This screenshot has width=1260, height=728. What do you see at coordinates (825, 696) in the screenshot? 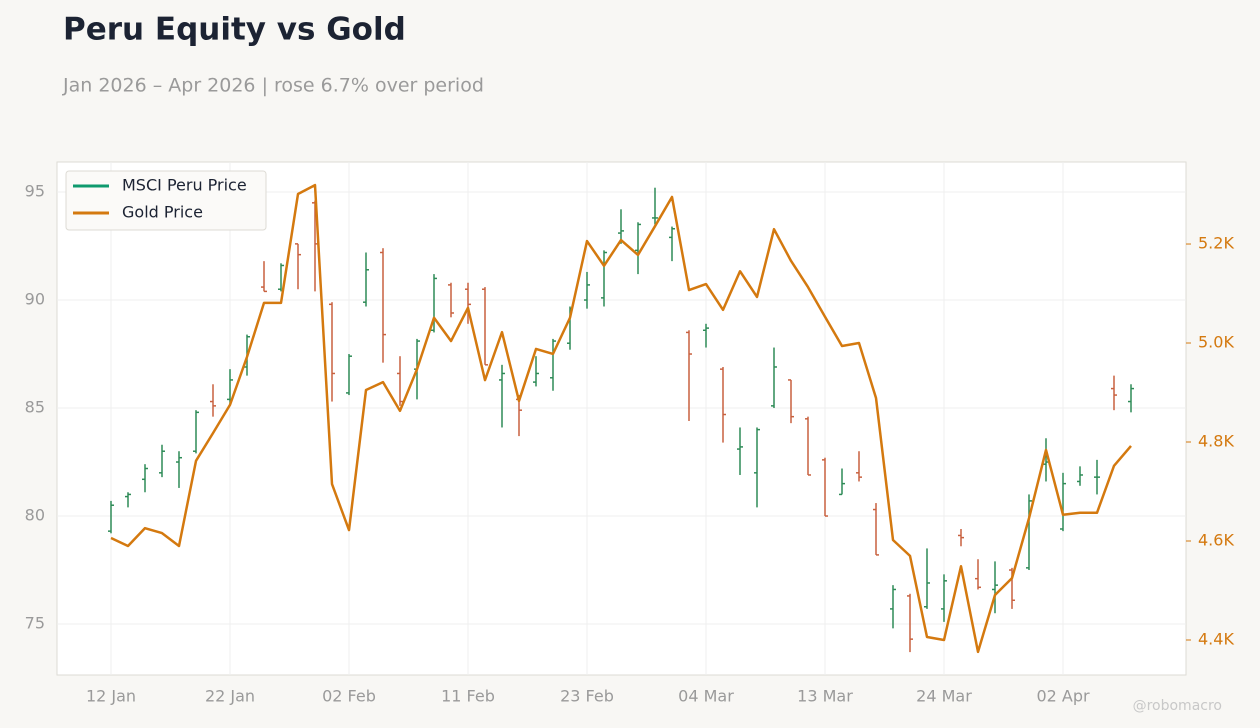
I see `x-tick-label: 13 Mar` at bounding box center [825, 696].